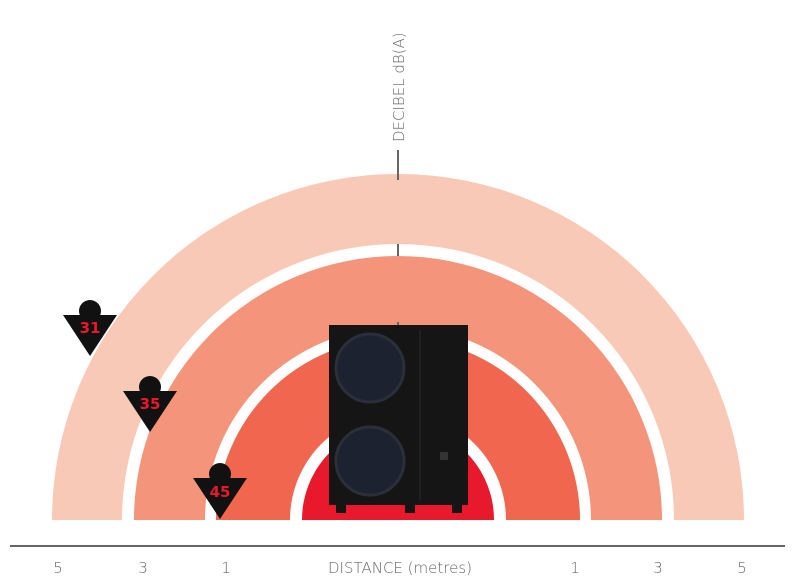 The width and height of the screenshot is (795, 581). I want to click on marker: 45, so click(220, 491).